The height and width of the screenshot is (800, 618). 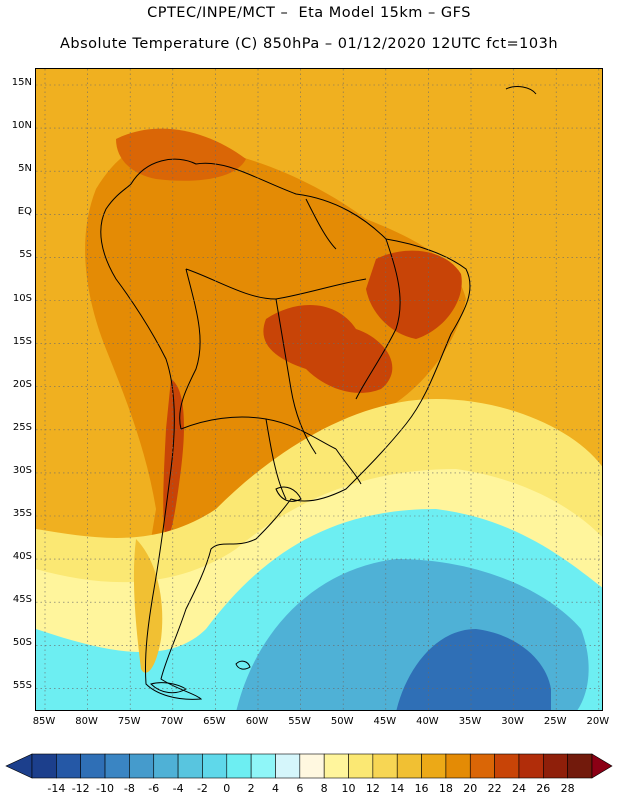 What do you see at coordinates (105, 788) in the screenshot?
I see `colorbar-tick-label: -10` at bounding box center [105, 788].